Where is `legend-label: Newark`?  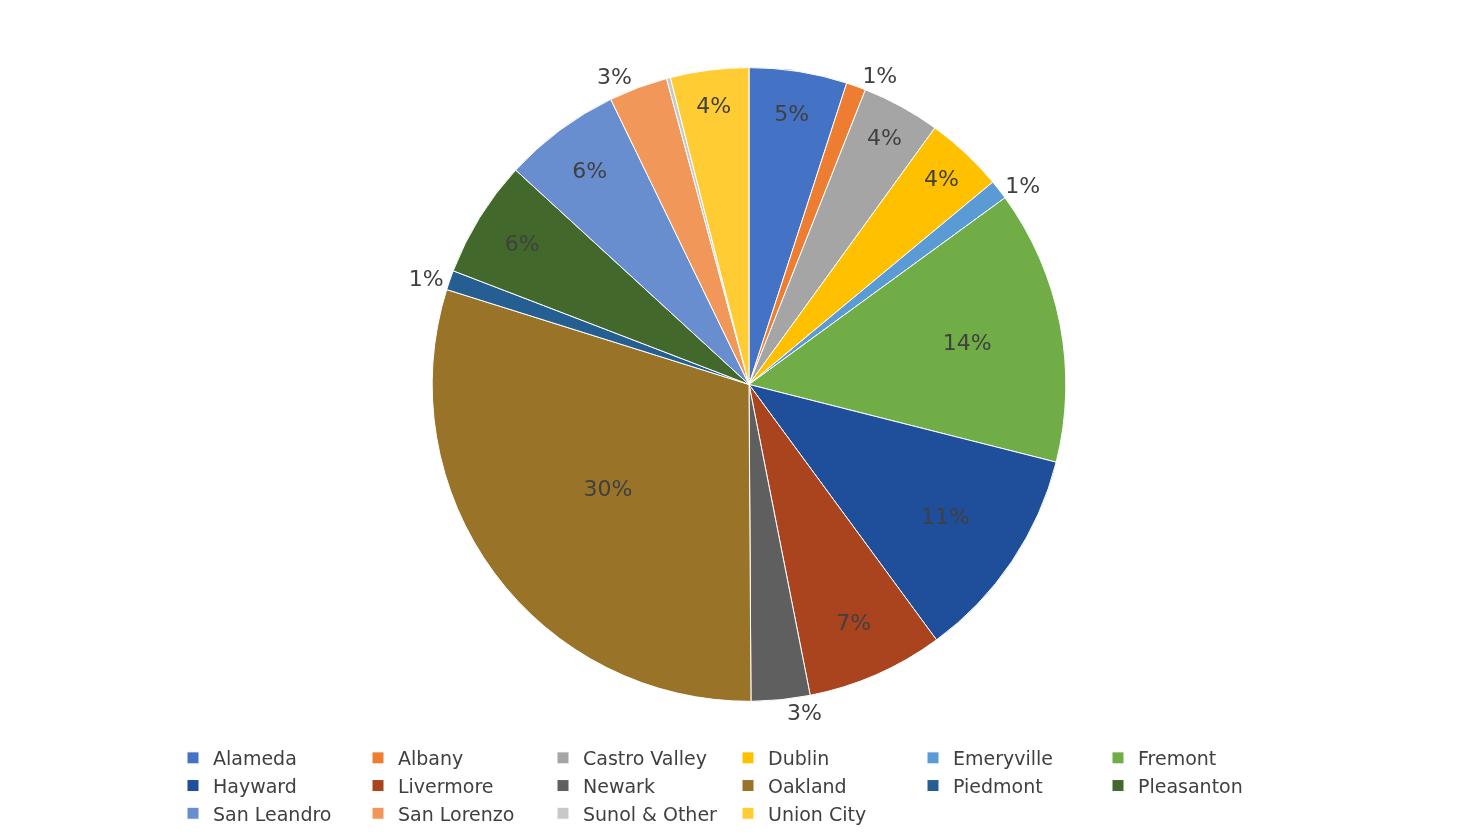 legend-label: Newark is located at coordinates (619, 785).